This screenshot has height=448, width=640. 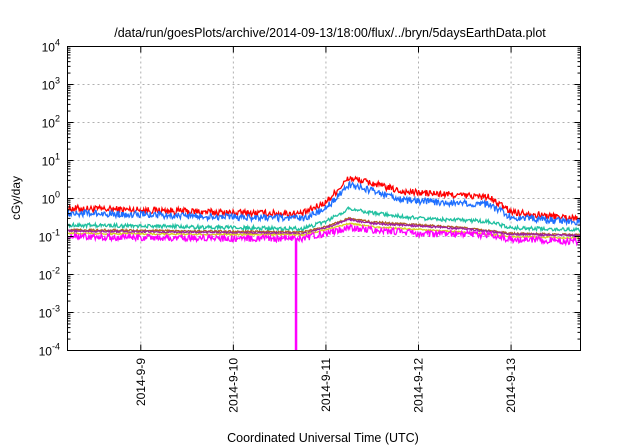 I want to click on y-tick-label: 10³, so click(x=51, y=84).